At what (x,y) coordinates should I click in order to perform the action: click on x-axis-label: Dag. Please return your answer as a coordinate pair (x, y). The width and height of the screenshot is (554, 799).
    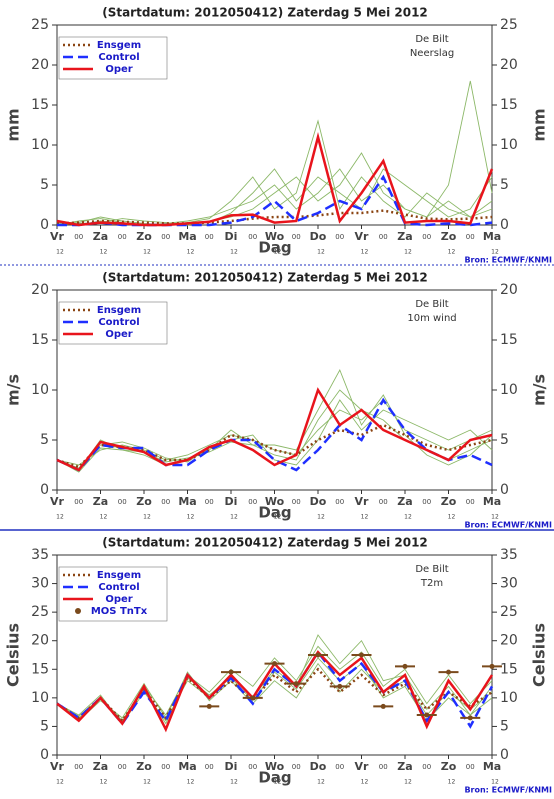
    Looking at the image, I should click on (274, 778).